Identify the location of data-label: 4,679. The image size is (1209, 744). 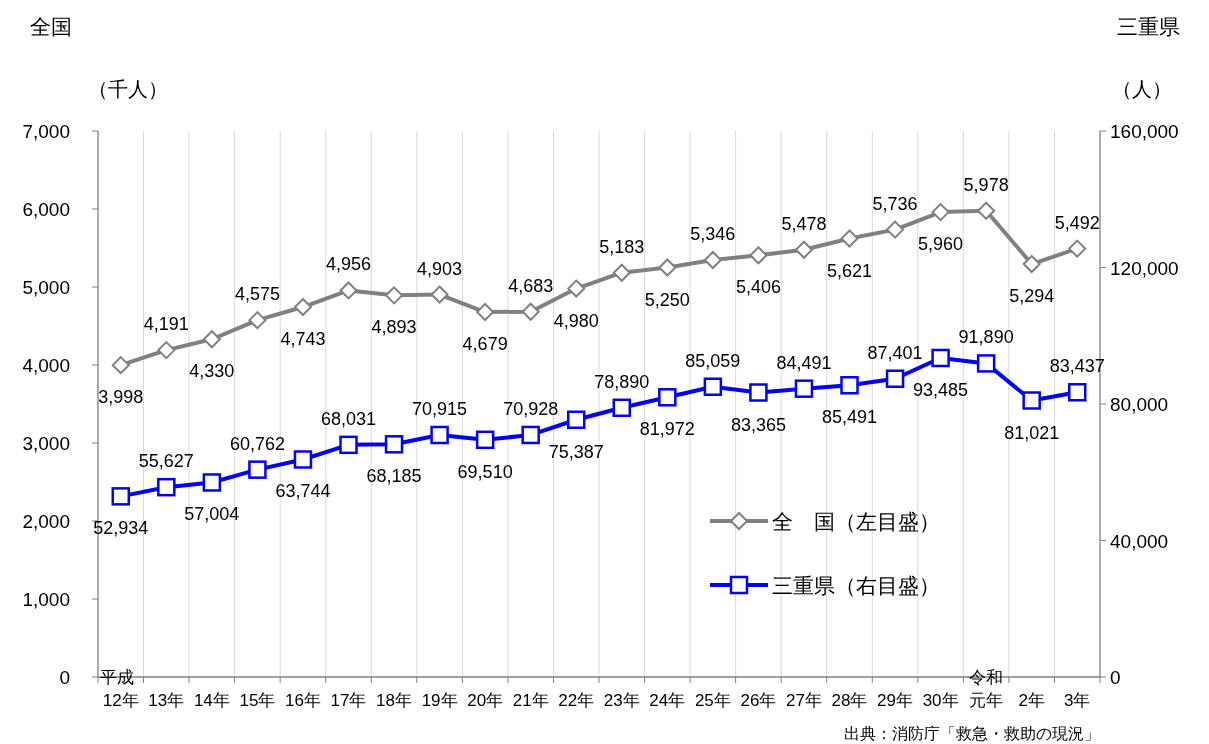
(485, 344).